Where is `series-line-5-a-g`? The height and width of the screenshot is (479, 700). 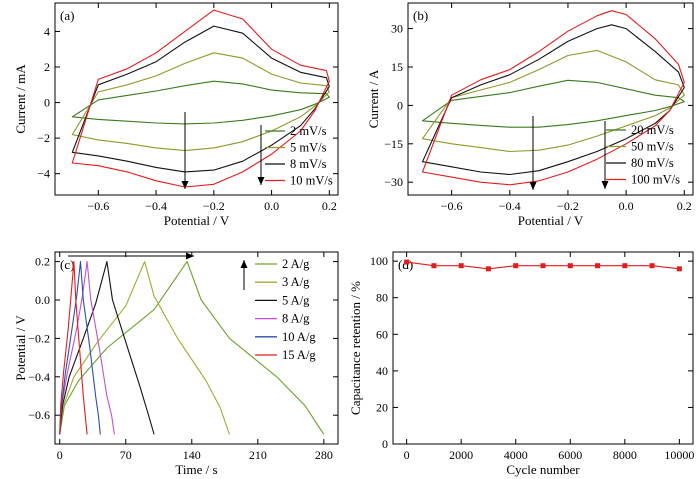
series-line-5-a-g is located at coordinates (107, 348).